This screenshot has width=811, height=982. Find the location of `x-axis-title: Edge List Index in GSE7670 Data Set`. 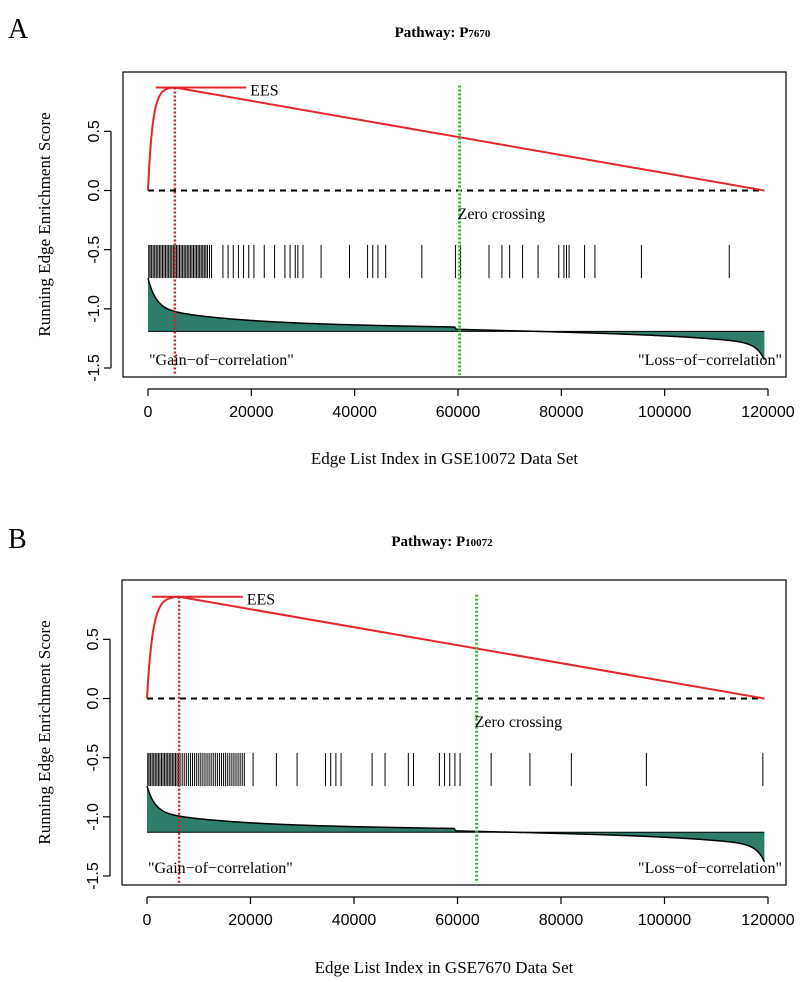

x-axis-title: Edge List Index in GSE7670 Data Set is located at coordinates (444, 967).